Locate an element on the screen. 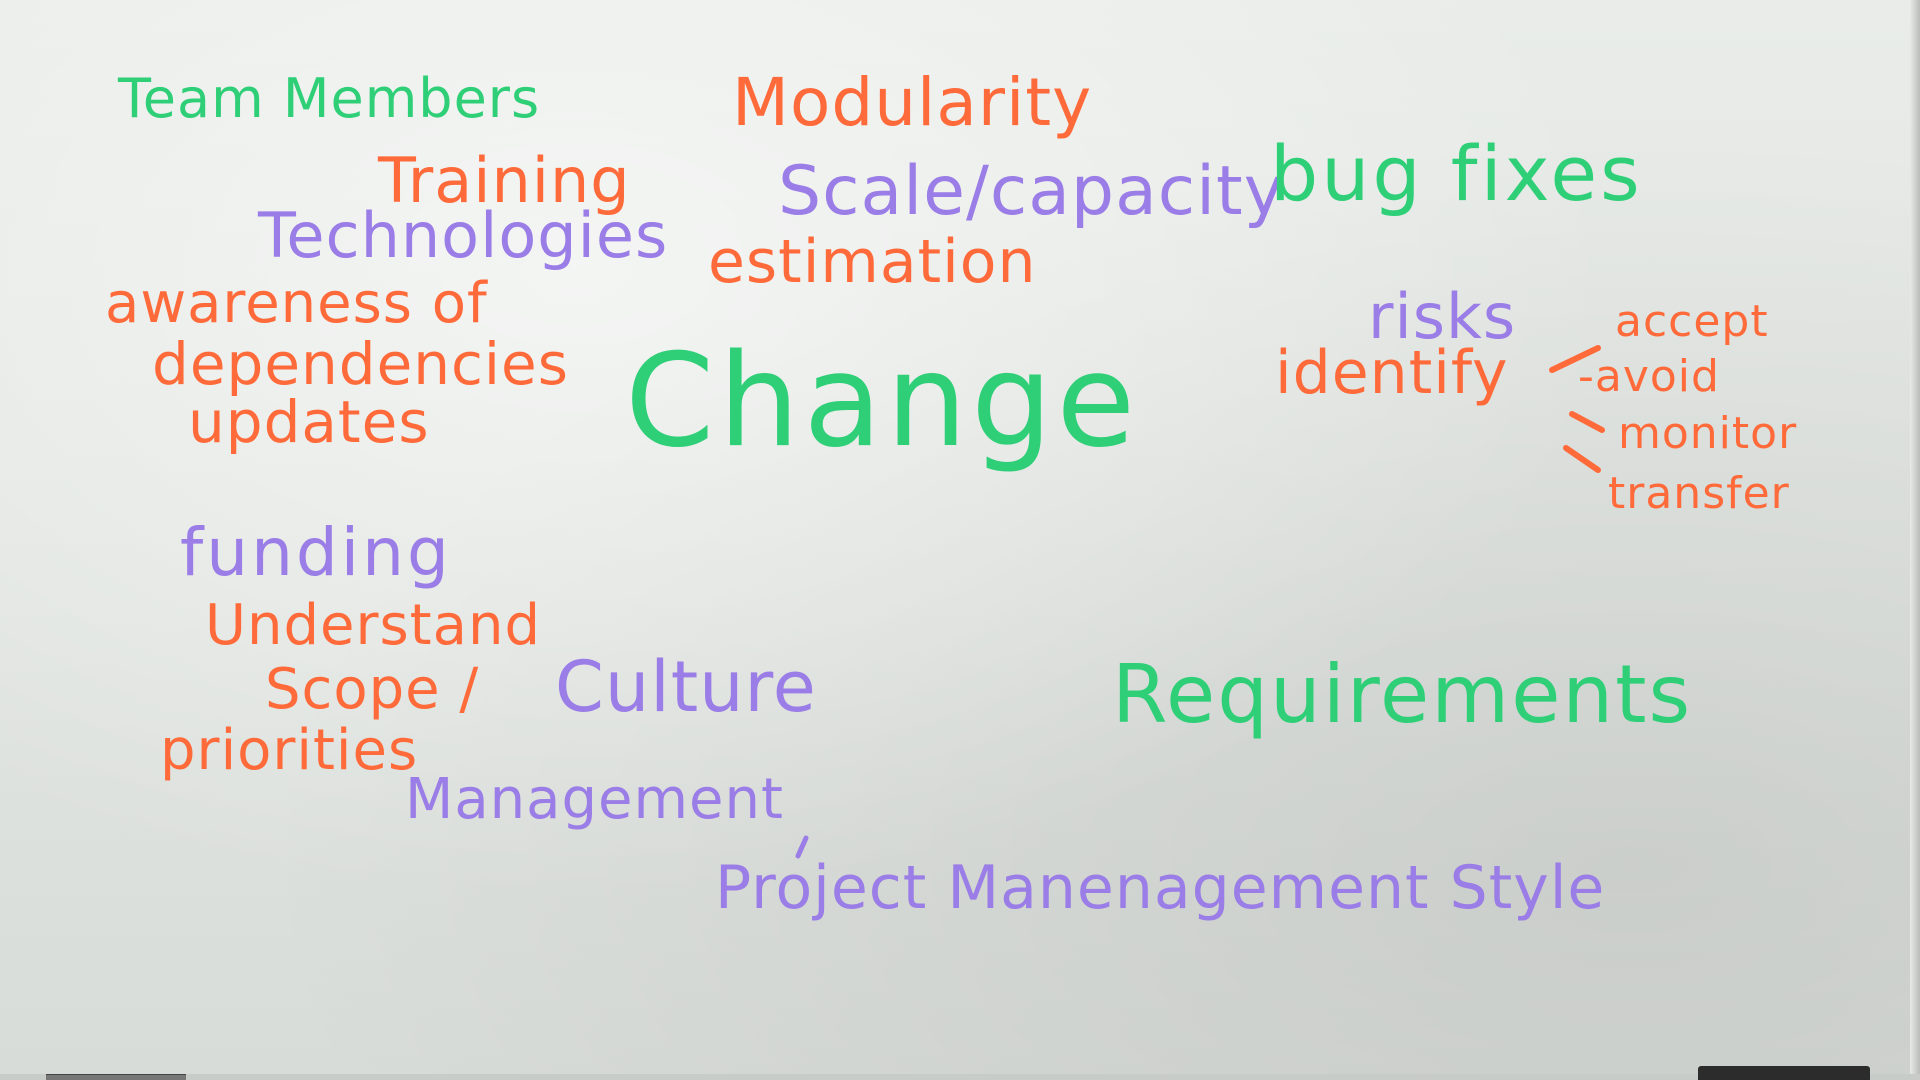 This screenshot has height=1080, width=1920. note-updates: updates is located at coordinates (309, 422).